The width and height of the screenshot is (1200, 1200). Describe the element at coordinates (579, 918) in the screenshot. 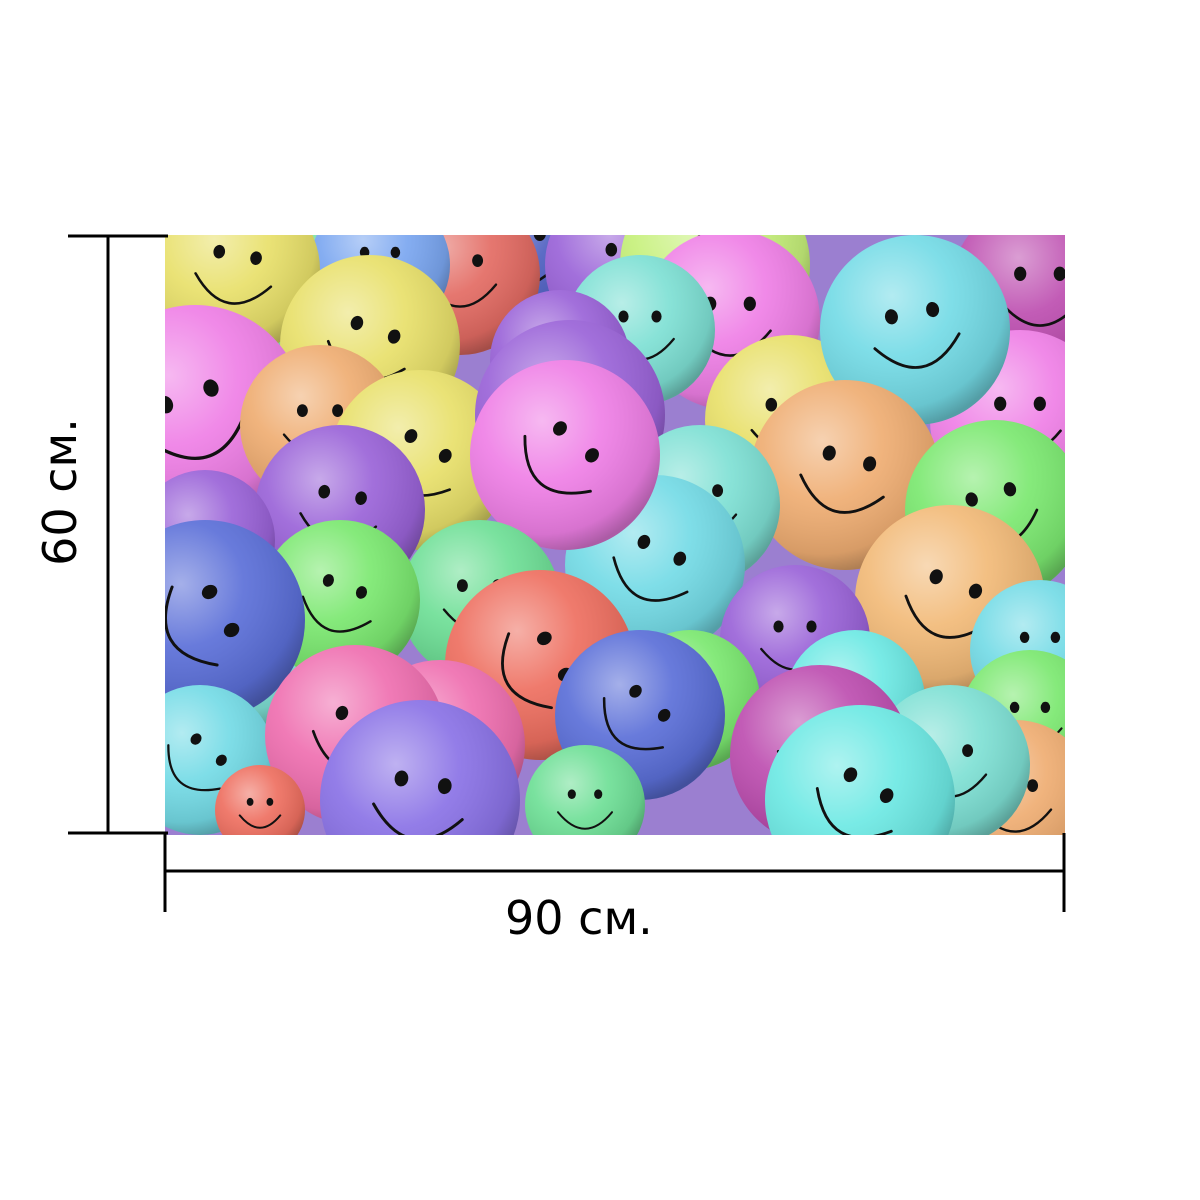

I see `width-label: 90 см.` at that location.